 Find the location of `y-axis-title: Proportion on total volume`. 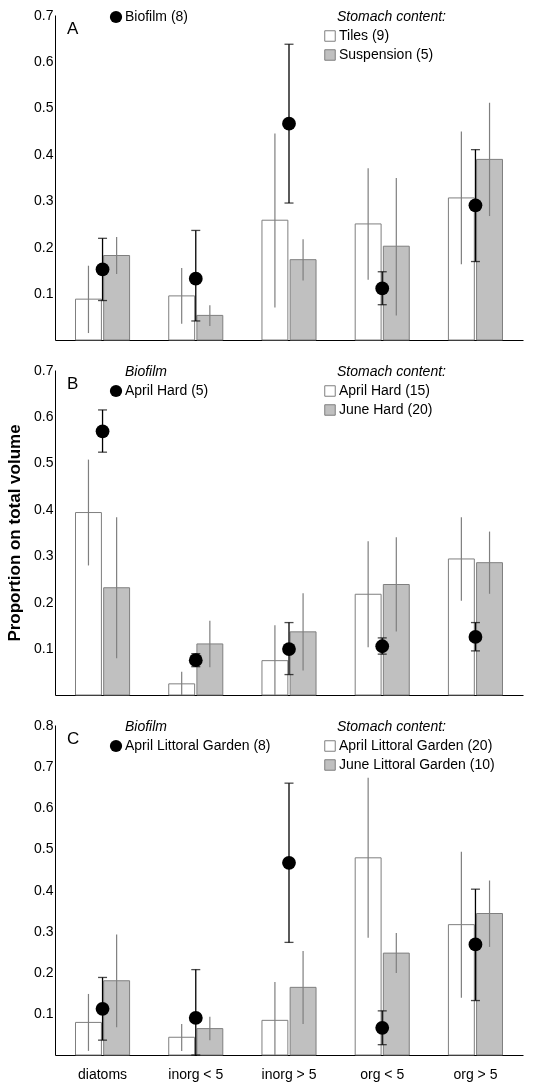

y-axis-title: Proportion on total volume is located at coordinates (15, 533).